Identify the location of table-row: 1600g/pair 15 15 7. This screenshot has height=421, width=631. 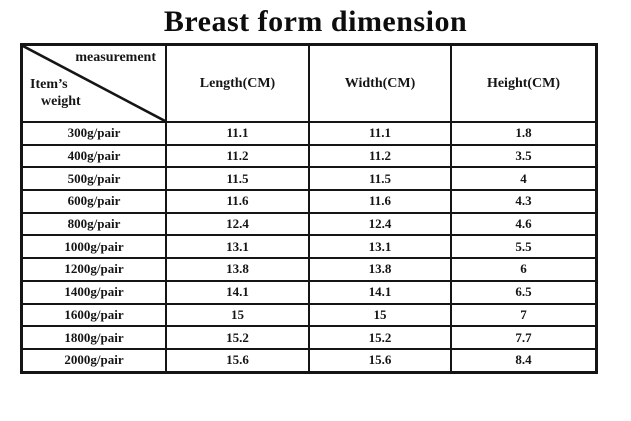
(309, 315).